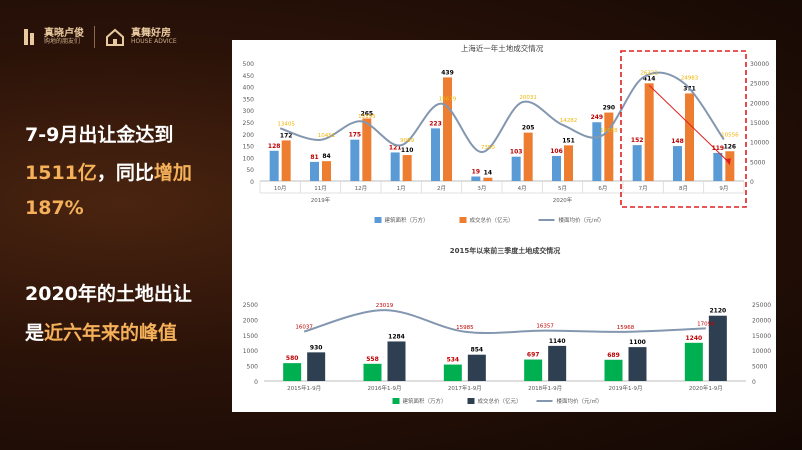 The image size is (802, 450). I want to click on y-tick-left: 2500, so click(250, 305).